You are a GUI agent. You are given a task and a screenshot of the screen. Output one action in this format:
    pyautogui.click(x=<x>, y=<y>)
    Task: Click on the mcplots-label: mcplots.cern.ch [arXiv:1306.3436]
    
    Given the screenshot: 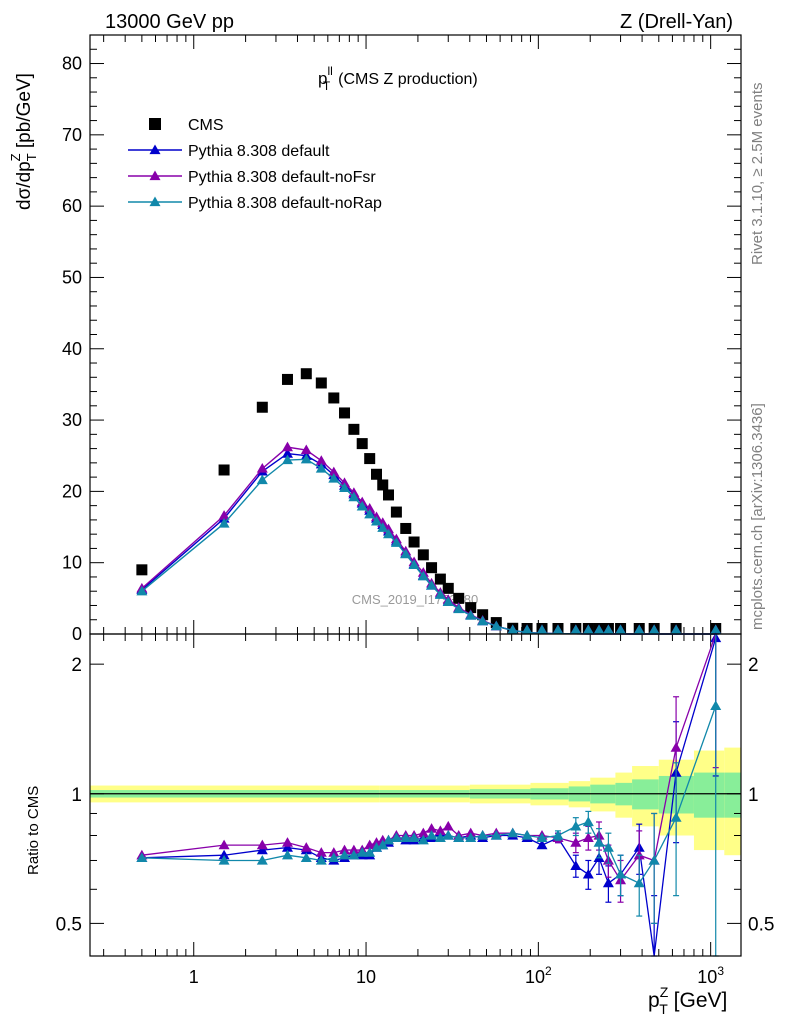 What is the action you would take?
    pyautogui.click(x=757, y=516)
    